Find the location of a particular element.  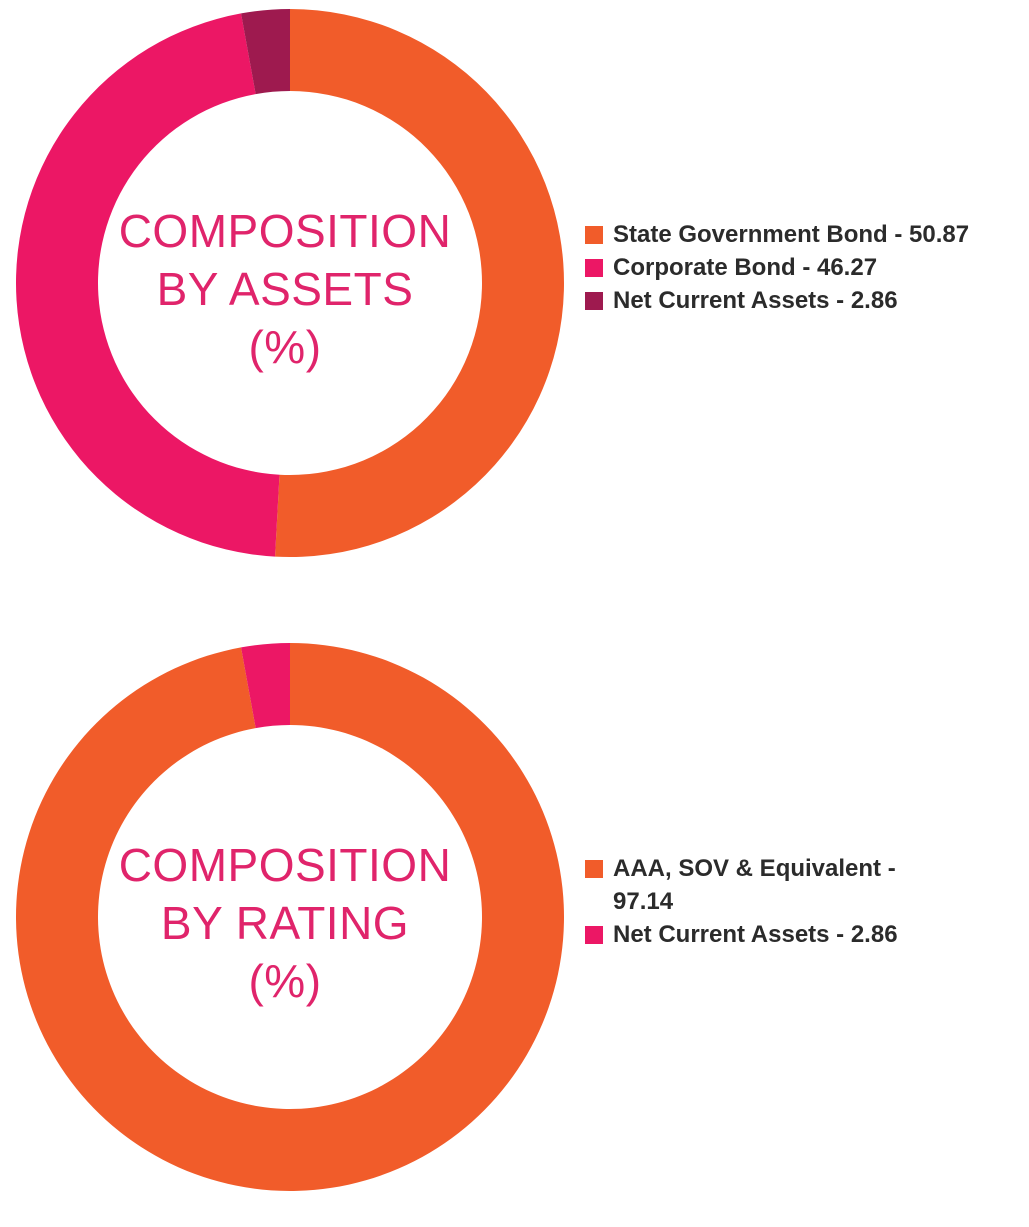

assets-center-line-2: BY ASSETS is located at coordinates (285, 289).